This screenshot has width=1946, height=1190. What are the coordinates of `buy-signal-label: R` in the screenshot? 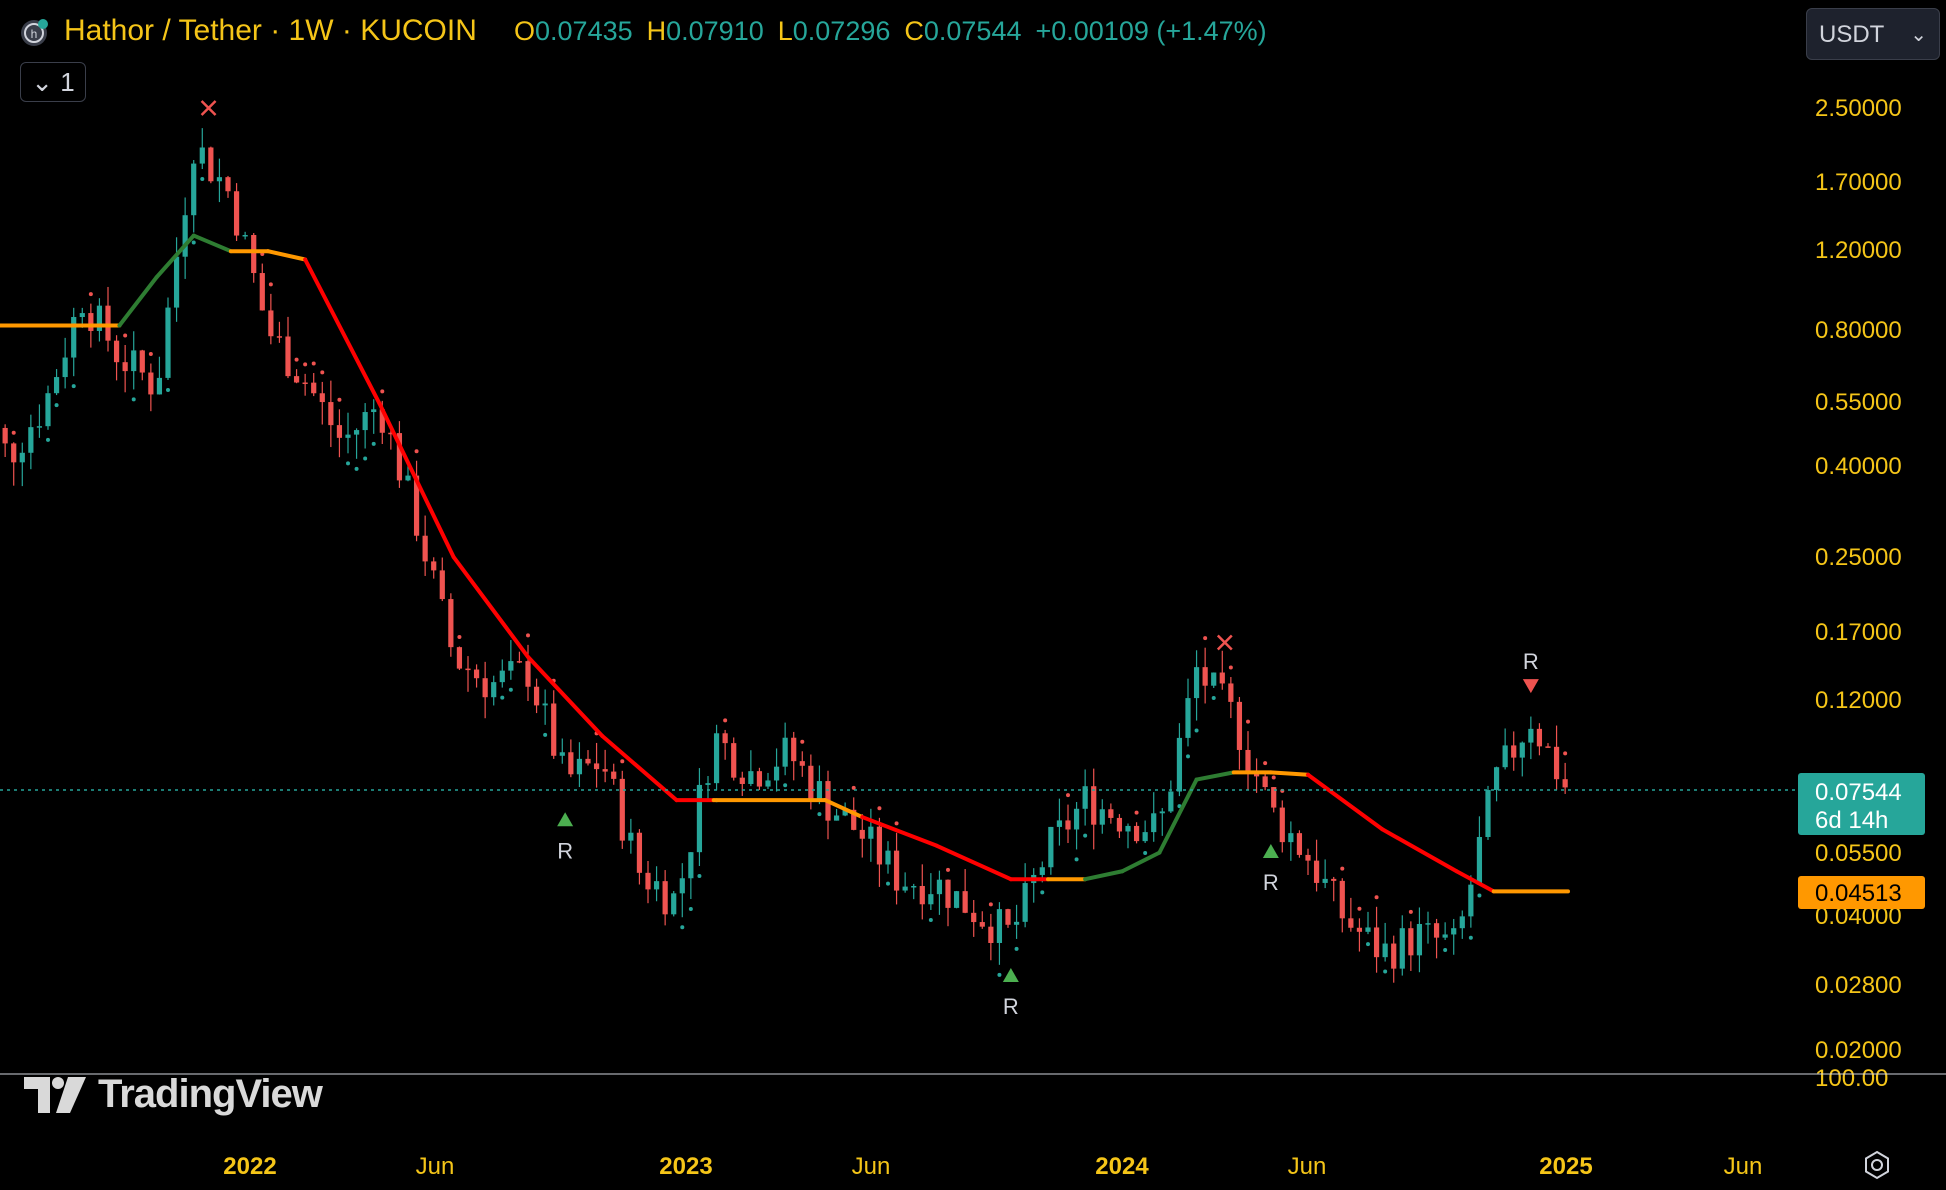 It's located at (565, 850).